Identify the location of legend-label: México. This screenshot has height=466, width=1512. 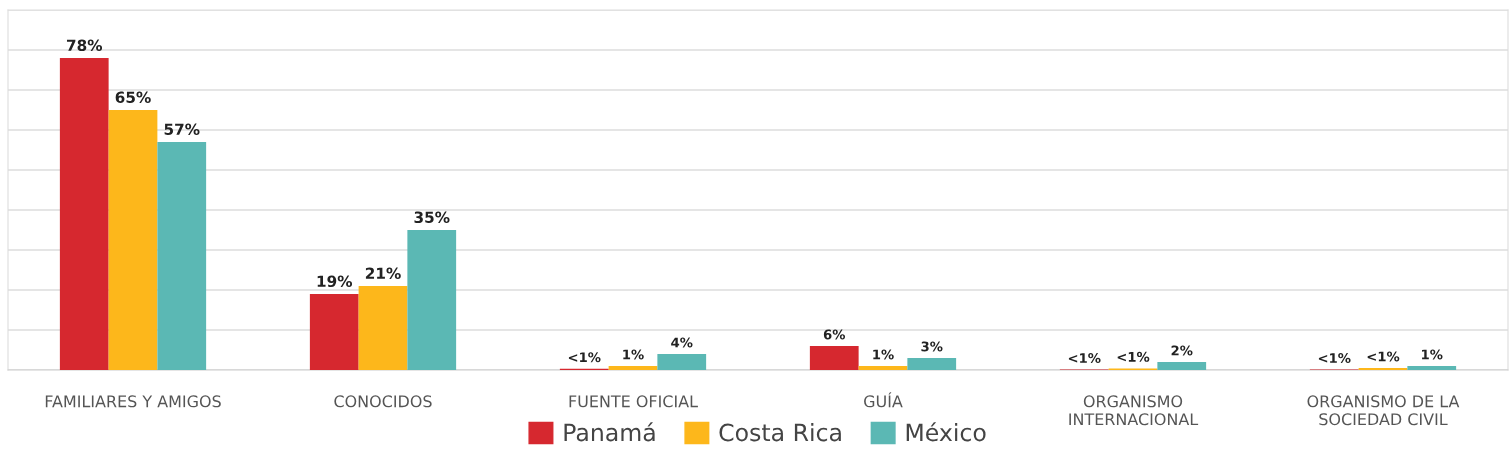
(946, 432).